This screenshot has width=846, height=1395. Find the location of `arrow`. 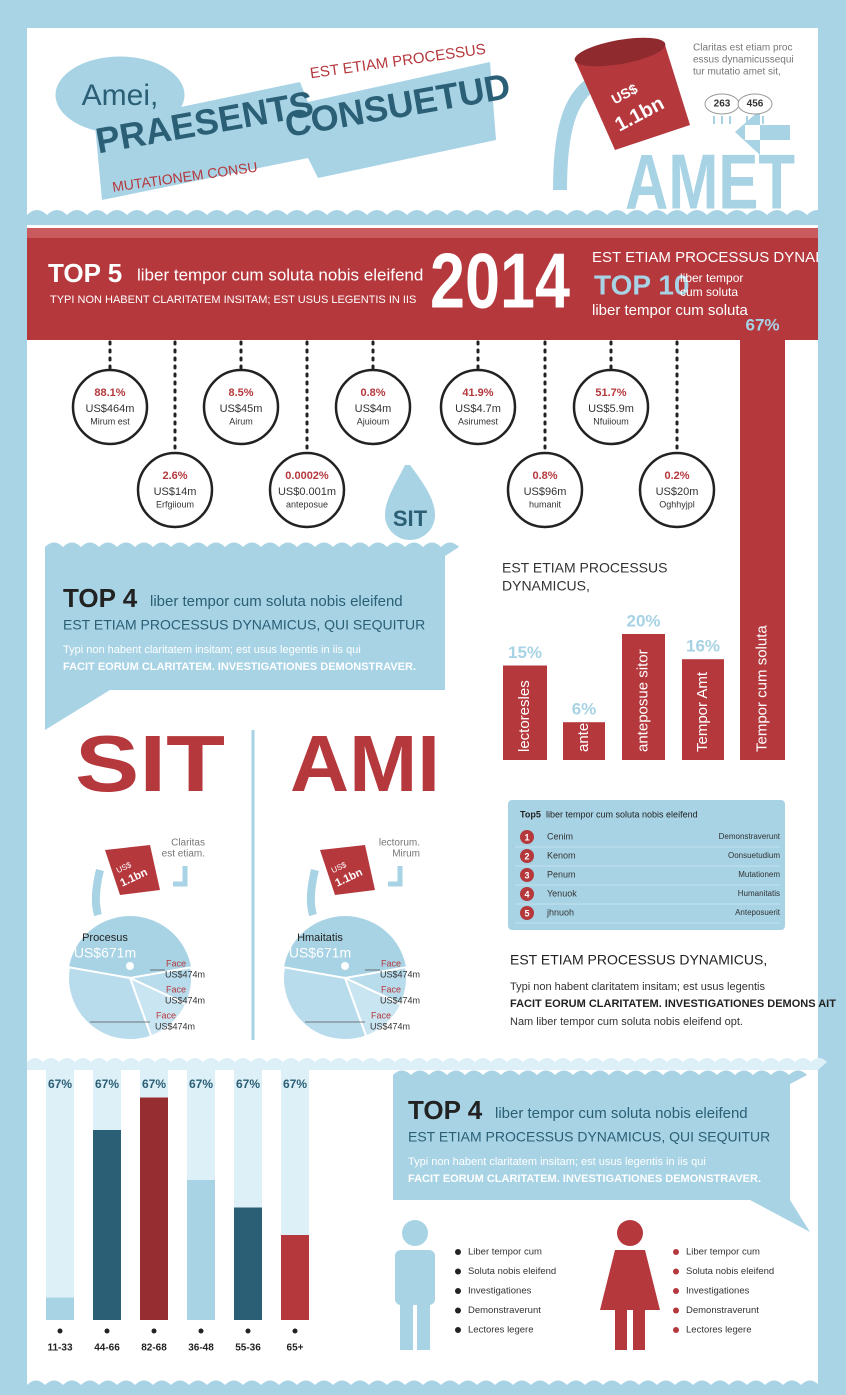

arrow is located at coordinates (395, 876).